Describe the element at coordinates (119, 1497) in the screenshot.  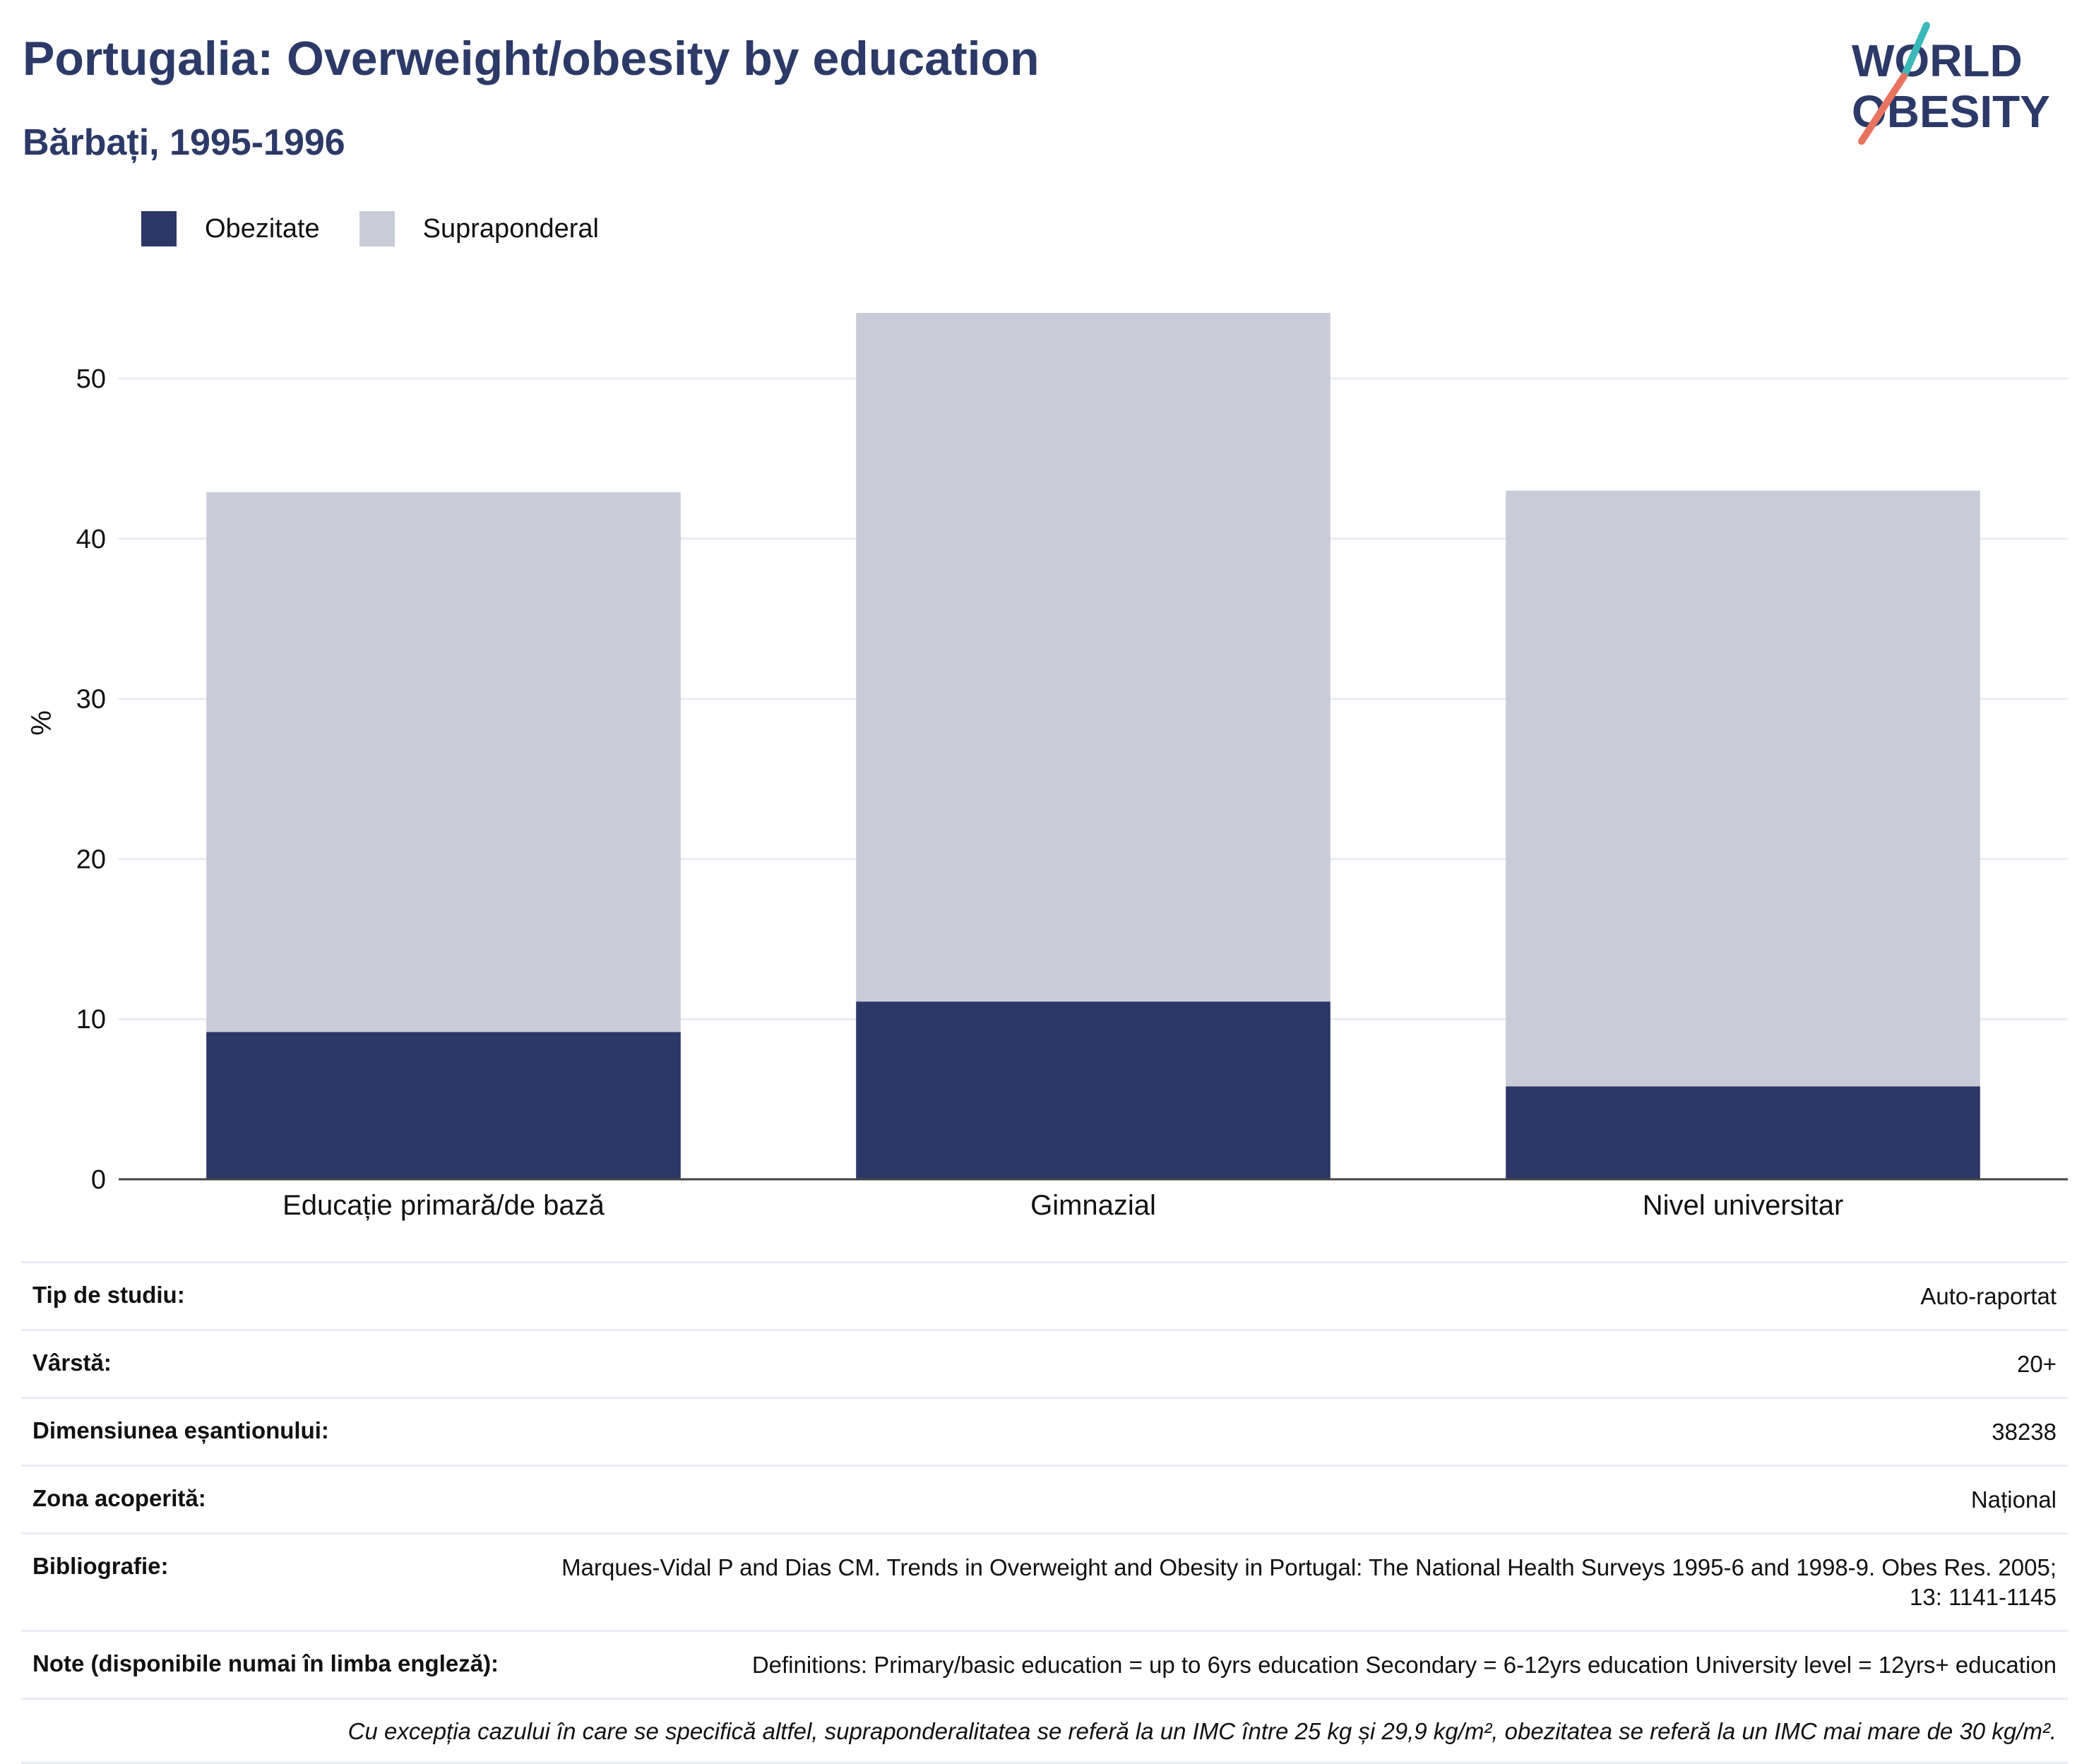
I see `info-label: Zona acoperită:` at that location.